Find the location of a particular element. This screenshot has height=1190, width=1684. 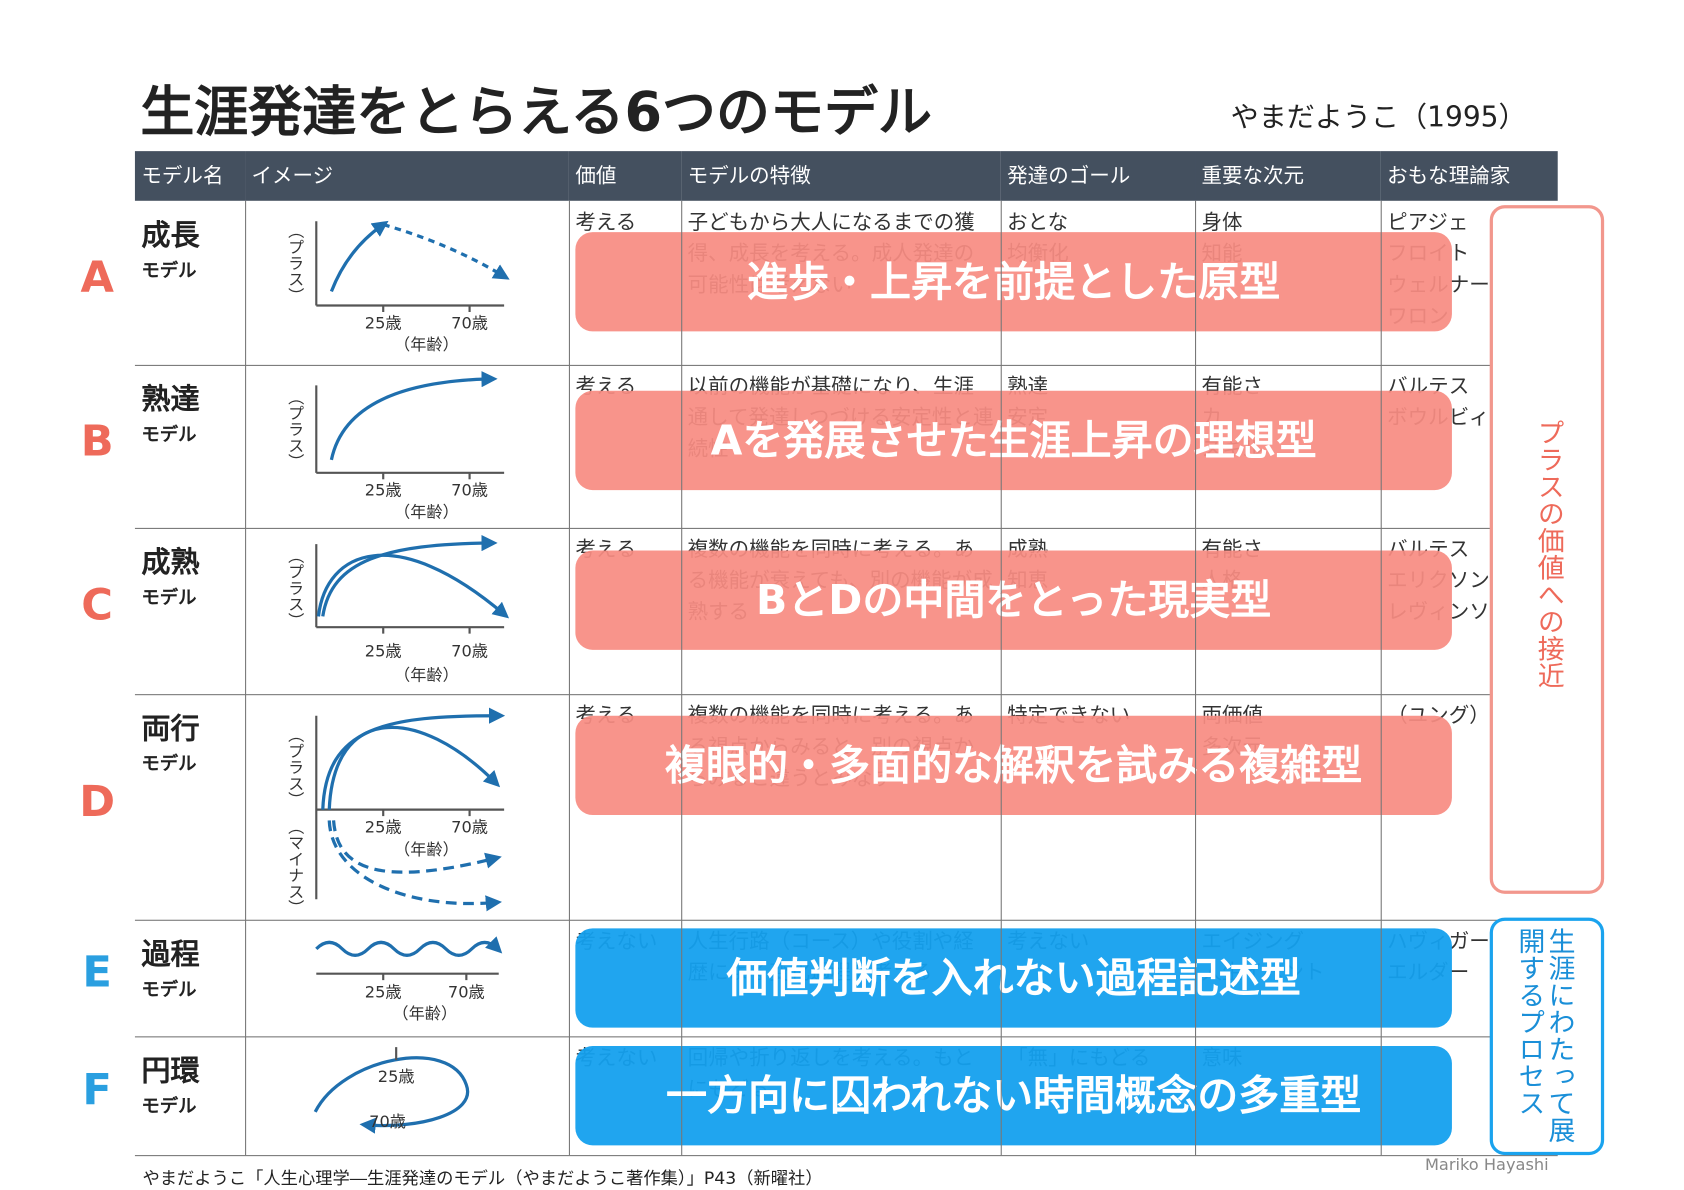

process-box: 生涯にわたって展開するプロセス is located at coordinates (1547, 1036).